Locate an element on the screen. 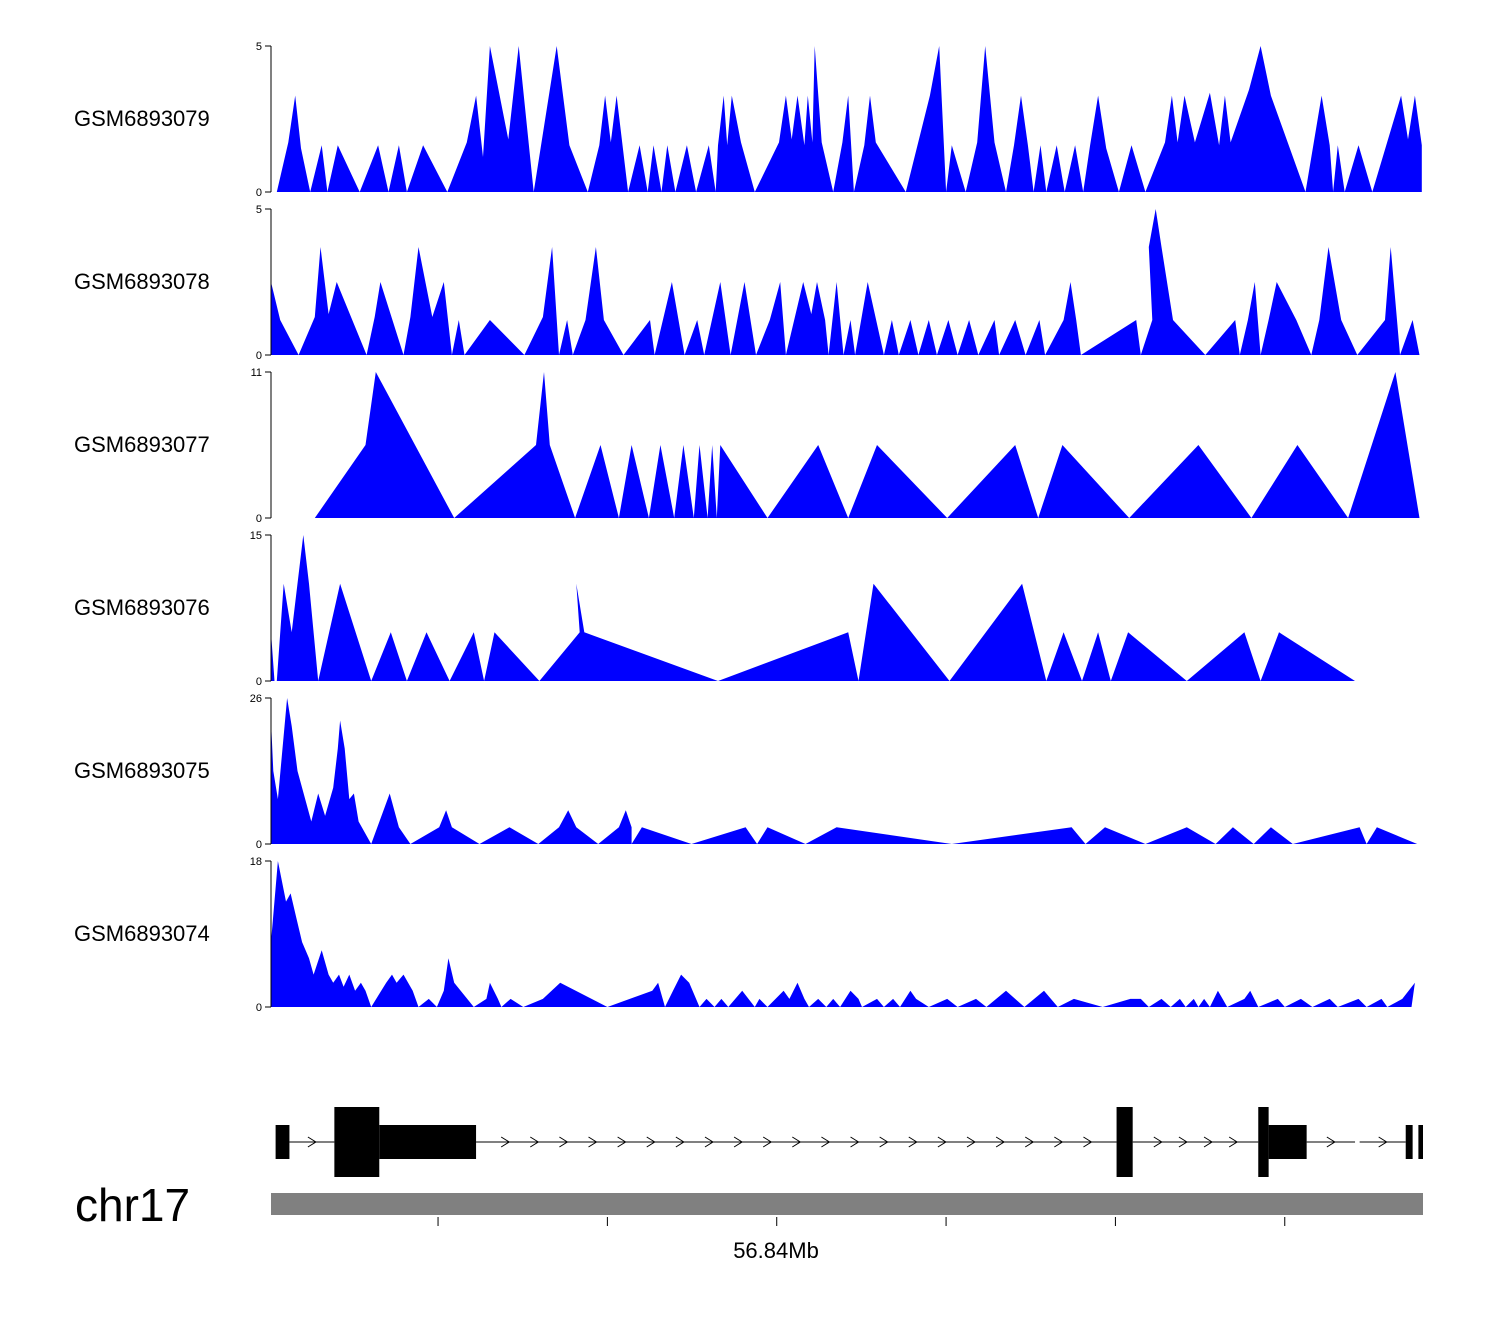 This screenshot has width=1500, height=1320. track-label: GSM6893077 is located at coordinates (142, 444).